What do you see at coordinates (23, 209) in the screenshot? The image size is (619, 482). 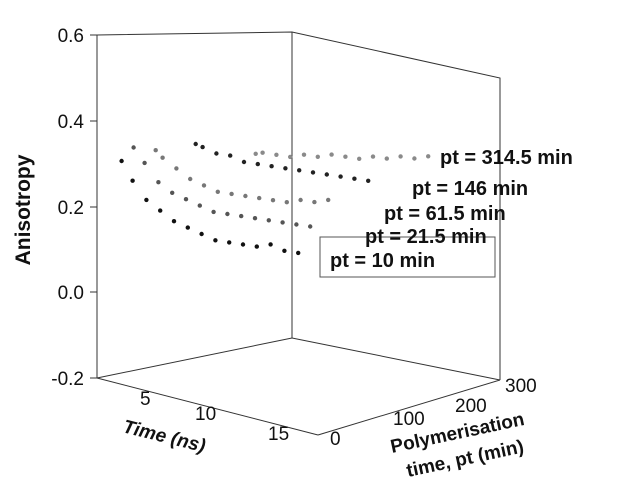 I see `y-axis-title: Anisotropy` at bounding box center [23, 209].